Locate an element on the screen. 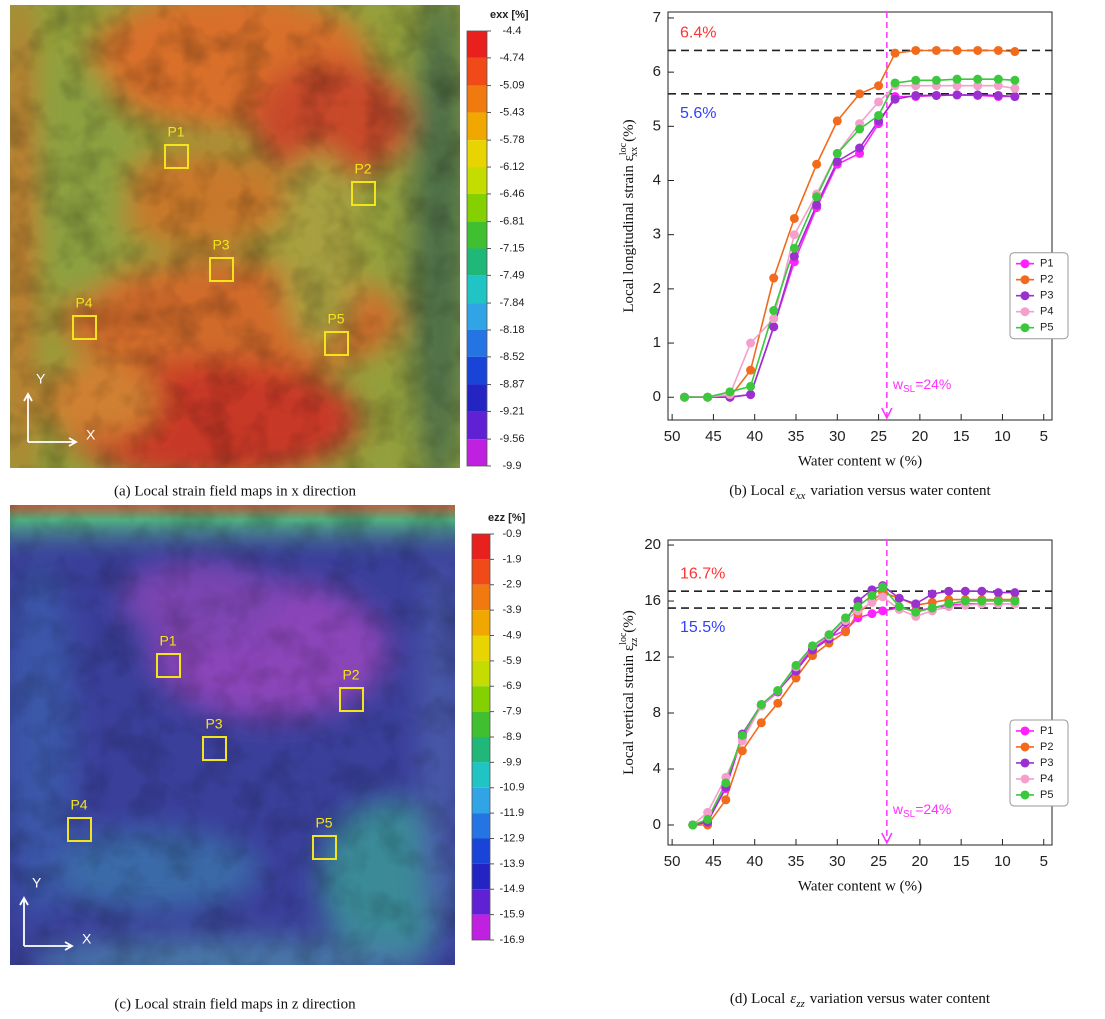  y-axis-title-unit: (%) is located at coordinates (629, 130).